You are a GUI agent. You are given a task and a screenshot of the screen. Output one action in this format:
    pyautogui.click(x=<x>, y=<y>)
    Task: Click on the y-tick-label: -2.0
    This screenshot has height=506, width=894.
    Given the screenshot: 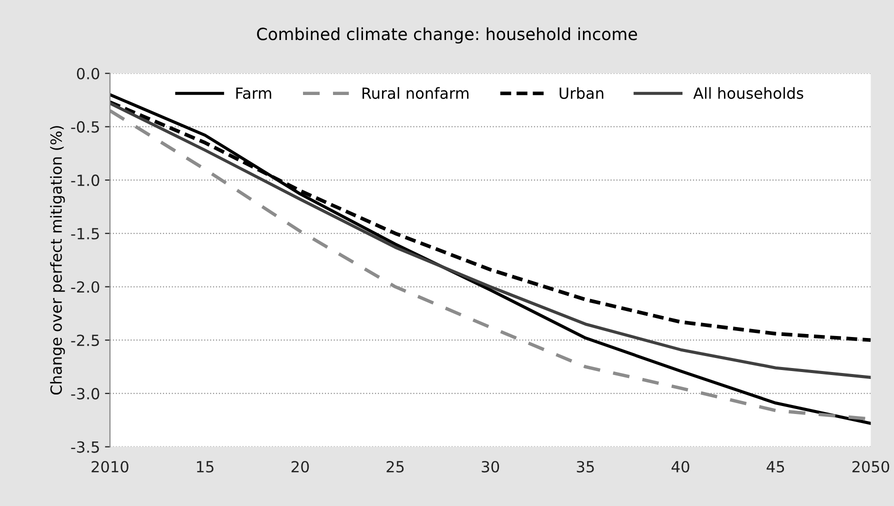 What is the action you would take?
    pyautogui.click(x=85, y=287)
    